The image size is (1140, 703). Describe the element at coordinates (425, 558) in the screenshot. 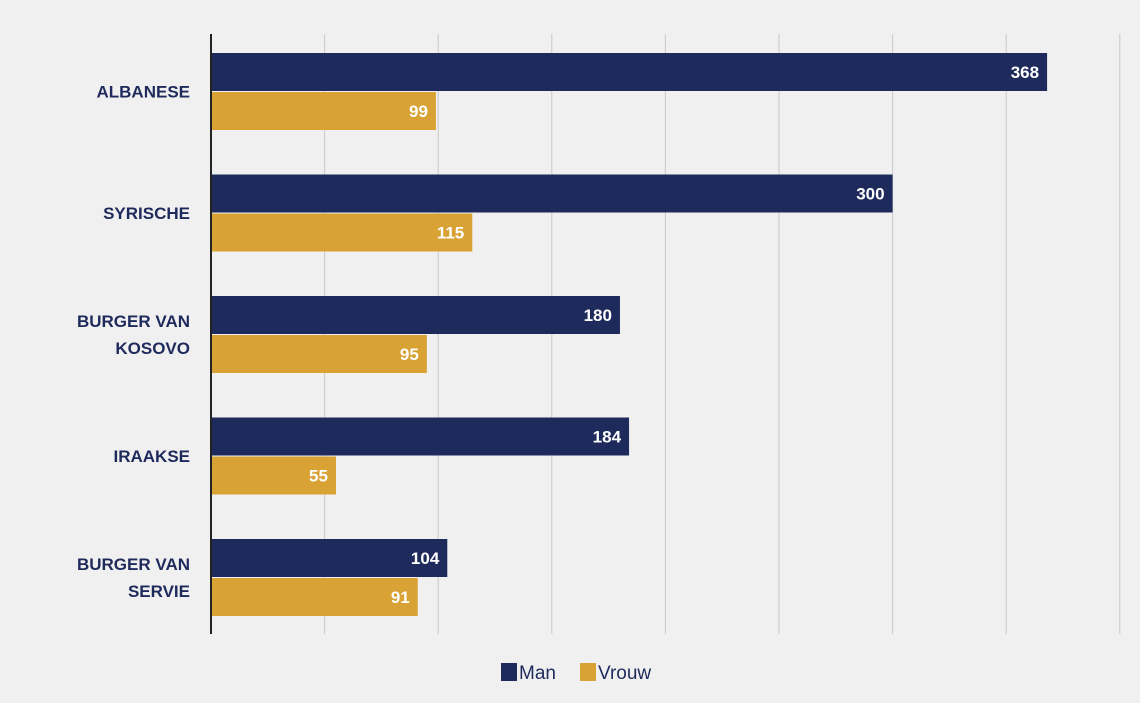

I see `data-label-man: 104` at that location.